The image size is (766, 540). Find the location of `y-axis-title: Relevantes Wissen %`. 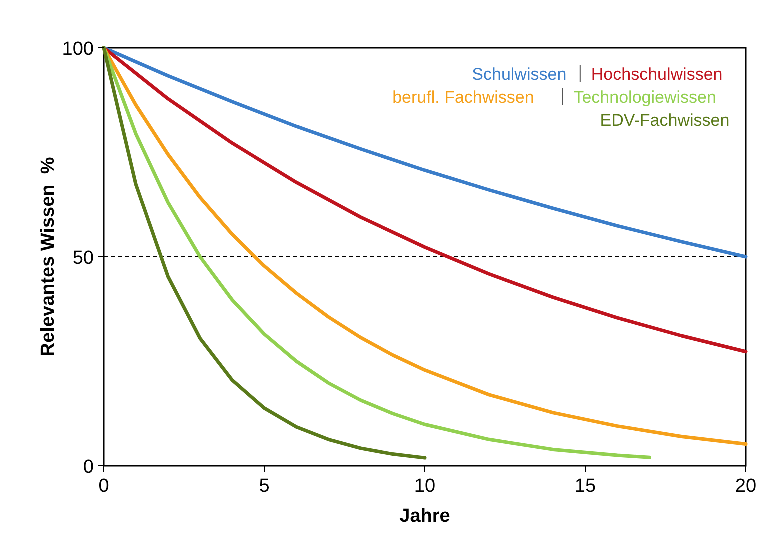

y-axis-title: Relevantes Wissen % is located at coordinates (48, 257).